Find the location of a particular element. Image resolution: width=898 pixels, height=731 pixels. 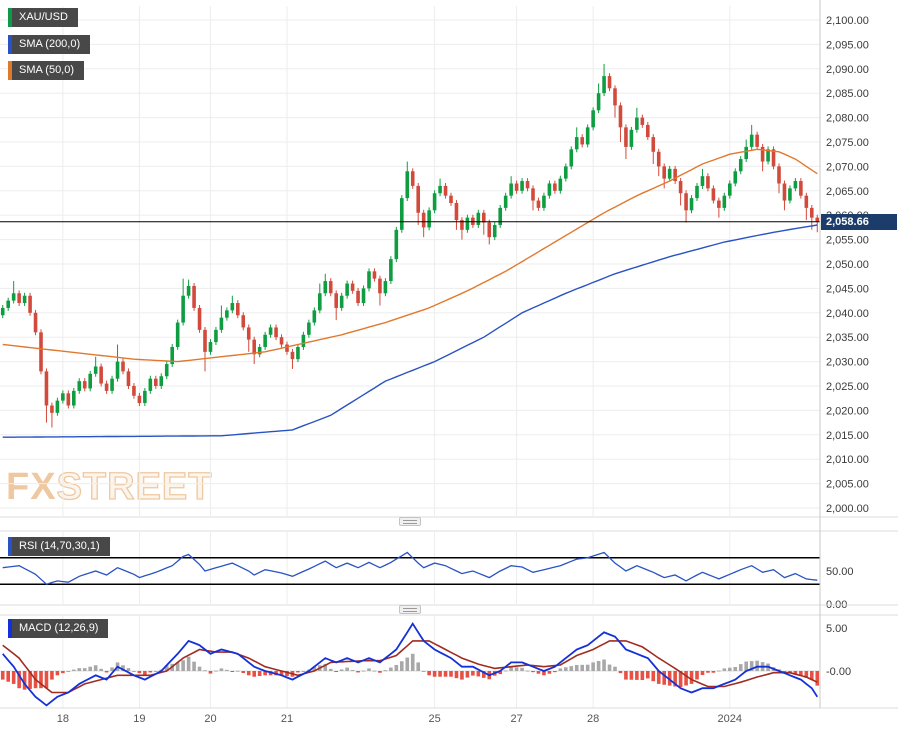

sma50-legend: SMA (50,0) is located at coordinates (46, 70).